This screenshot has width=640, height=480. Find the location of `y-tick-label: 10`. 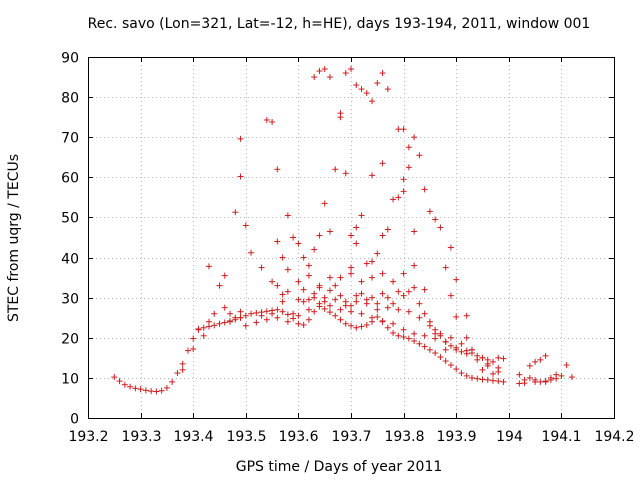

y-tick-label: 10 is located at coordinates (70, 380).